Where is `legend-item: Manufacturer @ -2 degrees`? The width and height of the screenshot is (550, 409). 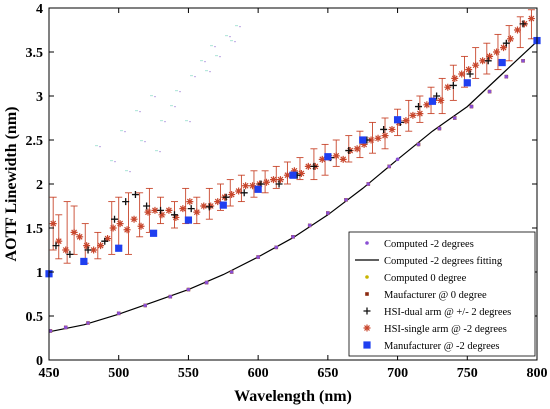 legend-item: Manufacturer @ -2 degrees is located at coordinates (431, 346).